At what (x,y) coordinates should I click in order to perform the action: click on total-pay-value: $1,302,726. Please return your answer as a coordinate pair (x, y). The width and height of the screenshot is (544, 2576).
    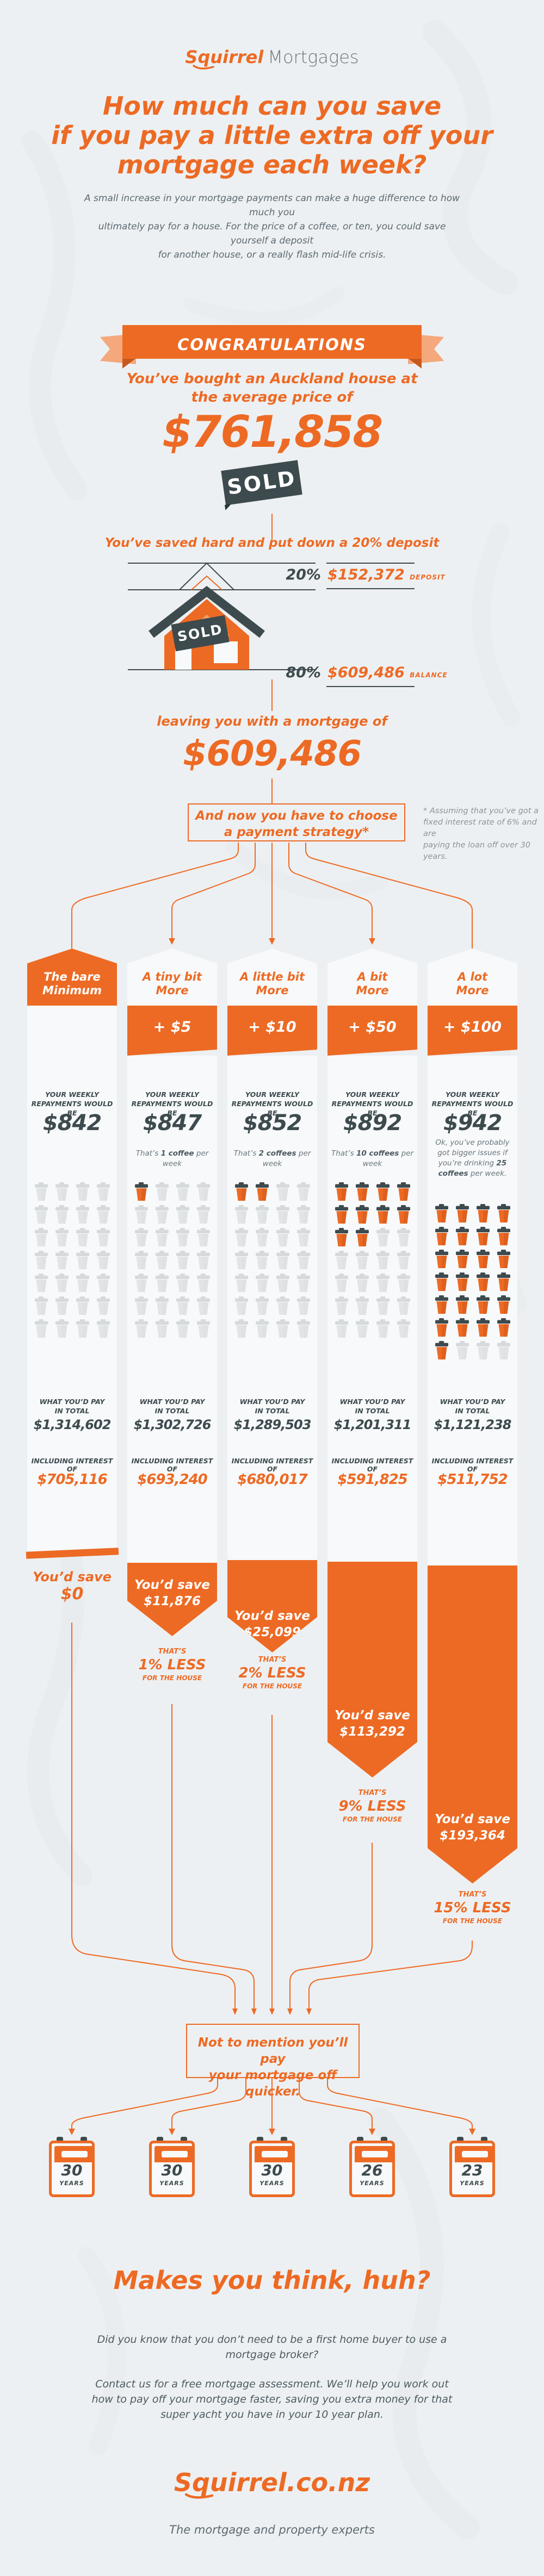
    Looking at the image, I should click on (172, 1425).